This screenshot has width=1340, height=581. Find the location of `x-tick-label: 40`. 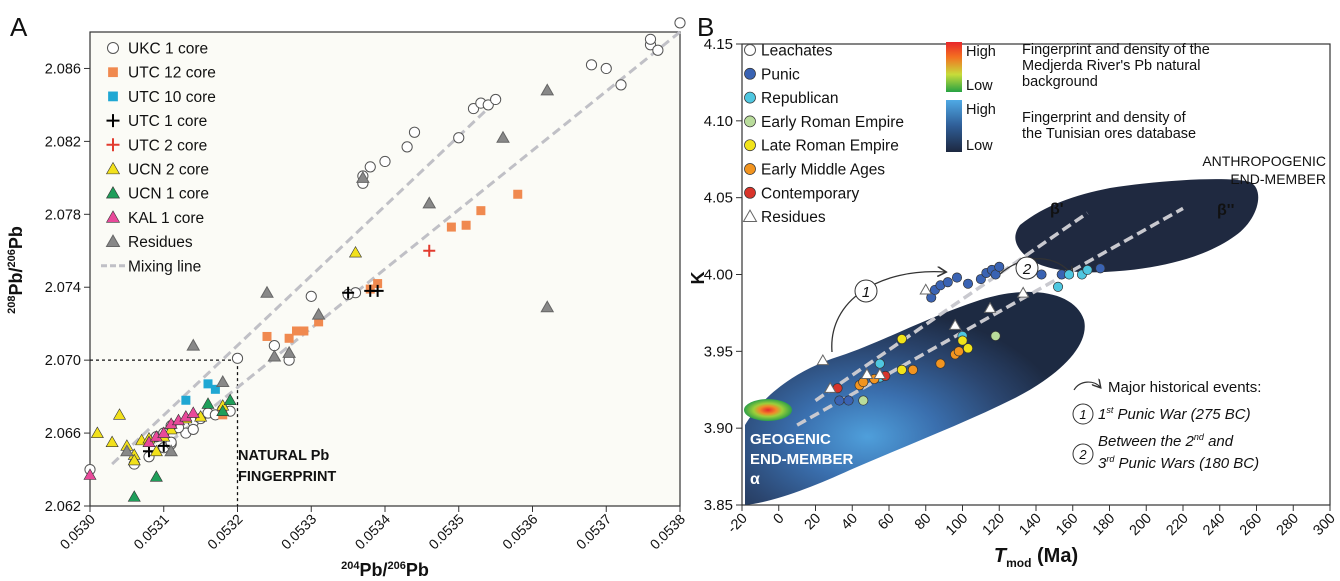

x-tick-label: 40 is located at coordinates (849, 522).